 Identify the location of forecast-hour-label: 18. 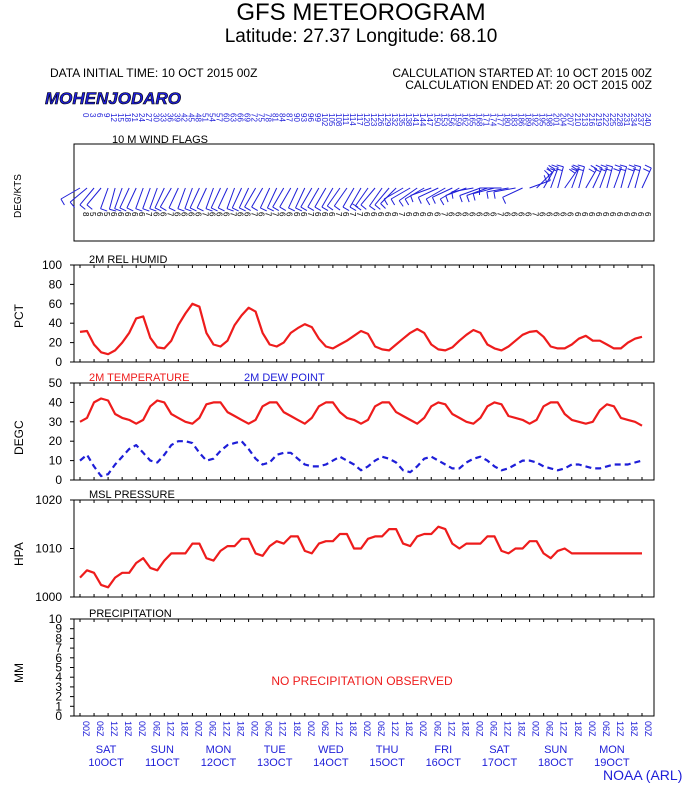
(127, 117).